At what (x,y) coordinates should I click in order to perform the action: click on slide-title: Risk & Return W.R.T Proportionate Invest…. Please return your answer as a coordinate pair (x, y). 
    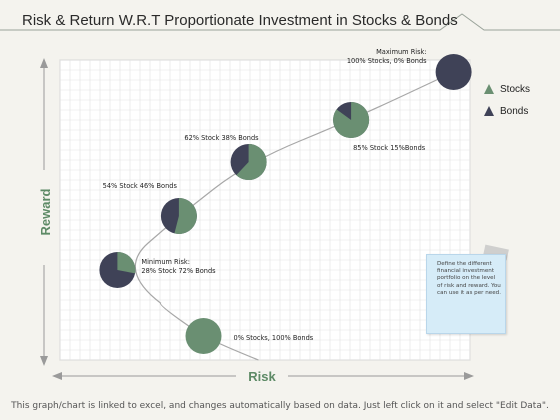
    Looking at the image, I should click on (240, 20).